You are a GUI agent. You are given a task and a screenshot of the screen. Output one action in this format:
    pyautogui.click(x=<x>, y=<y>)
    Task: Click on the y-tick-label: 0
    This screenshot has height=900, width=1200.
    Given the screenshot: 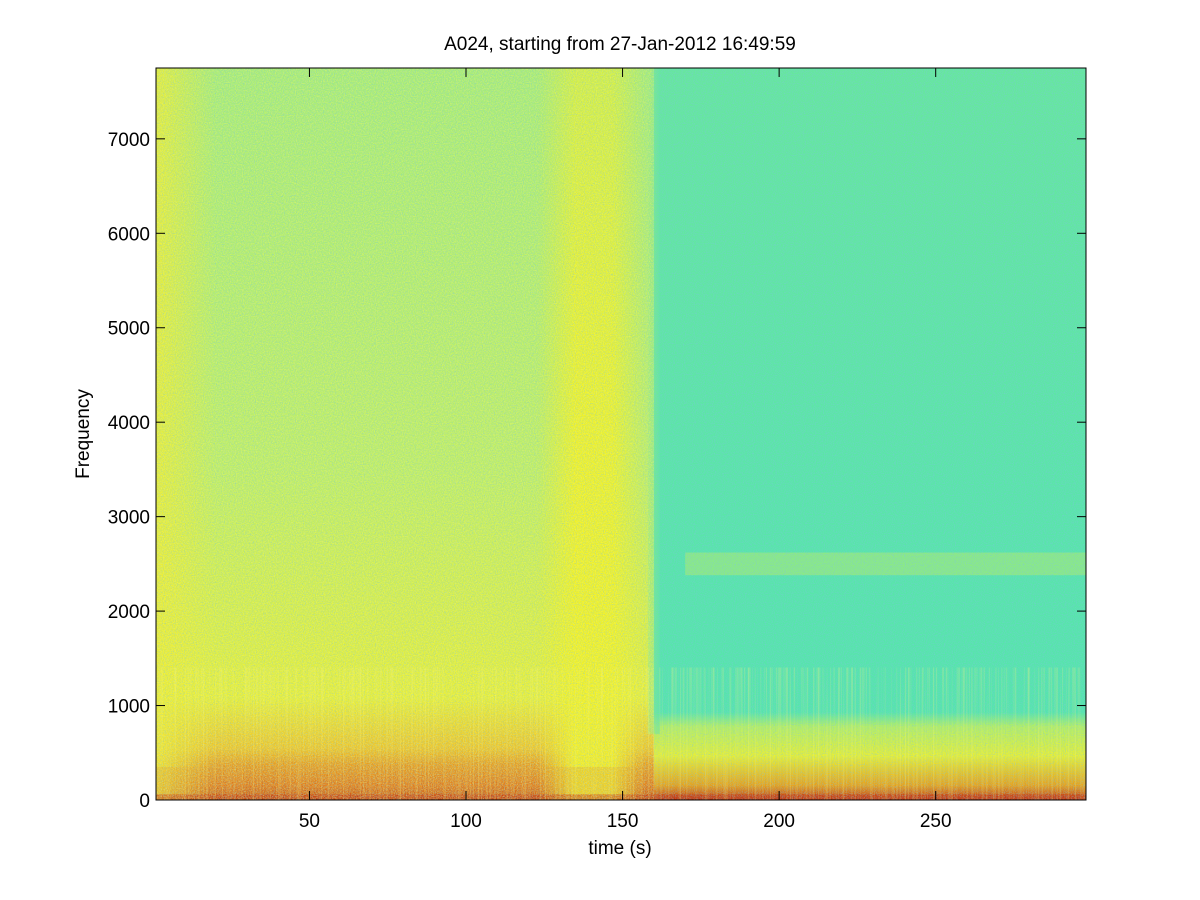 What is the action you would take?
    pyautogui.click(x=144, y=801)
    